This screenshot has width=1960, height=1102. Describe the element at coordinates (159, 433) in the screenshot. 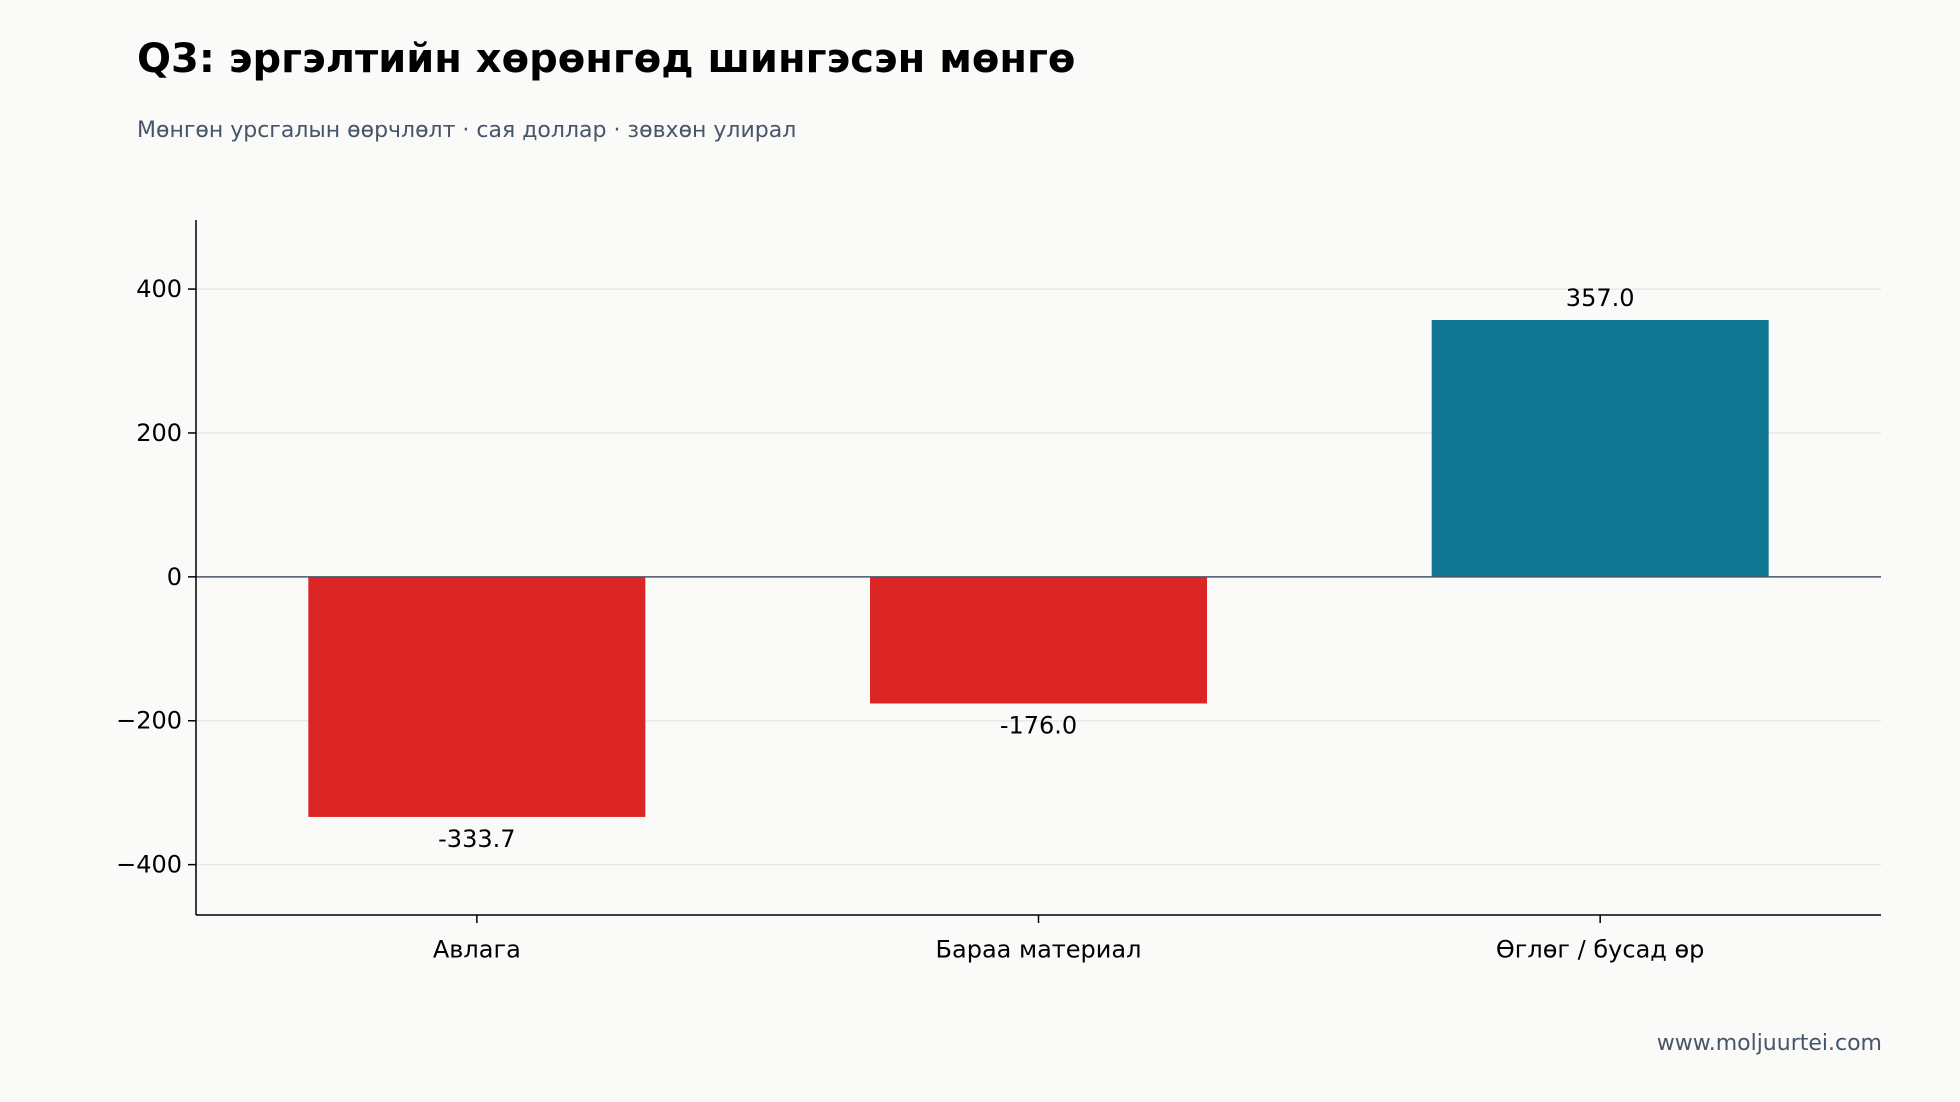

I see `y-tick-label: 200` at that location.